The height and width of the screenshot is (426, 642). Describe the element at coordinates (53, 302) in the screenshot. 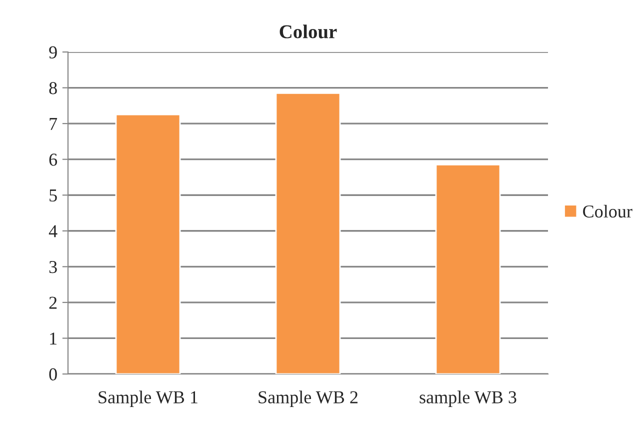

I see `y-tick-label: 2` at that location.